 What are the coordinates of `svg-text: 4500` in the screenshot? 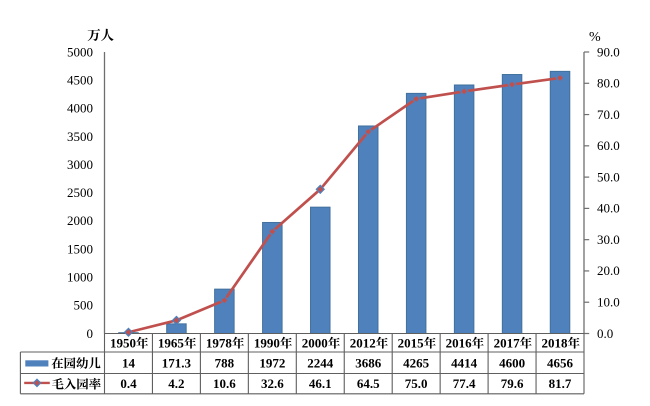 It's located at (80, 79).